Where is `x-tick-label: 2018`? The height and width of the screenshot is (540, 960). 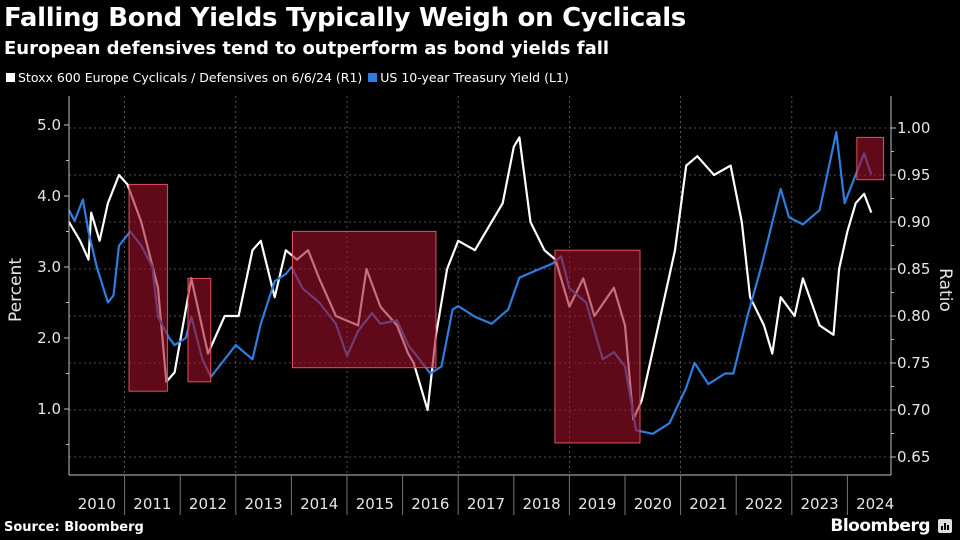 x-tick-label: 2018 is located at coordinates (542, 504).